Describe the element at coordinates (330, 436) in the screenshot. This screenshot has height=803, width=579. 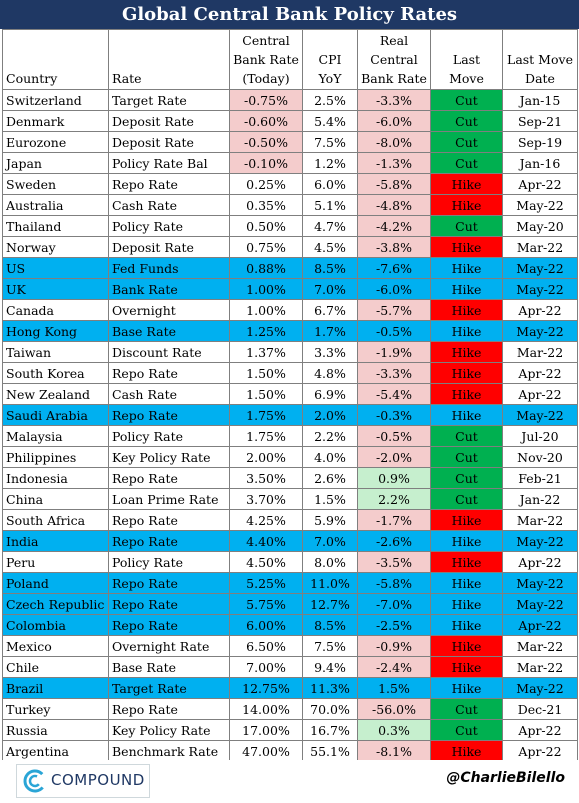
I see `cell-cpi: 2.2%` at that location.